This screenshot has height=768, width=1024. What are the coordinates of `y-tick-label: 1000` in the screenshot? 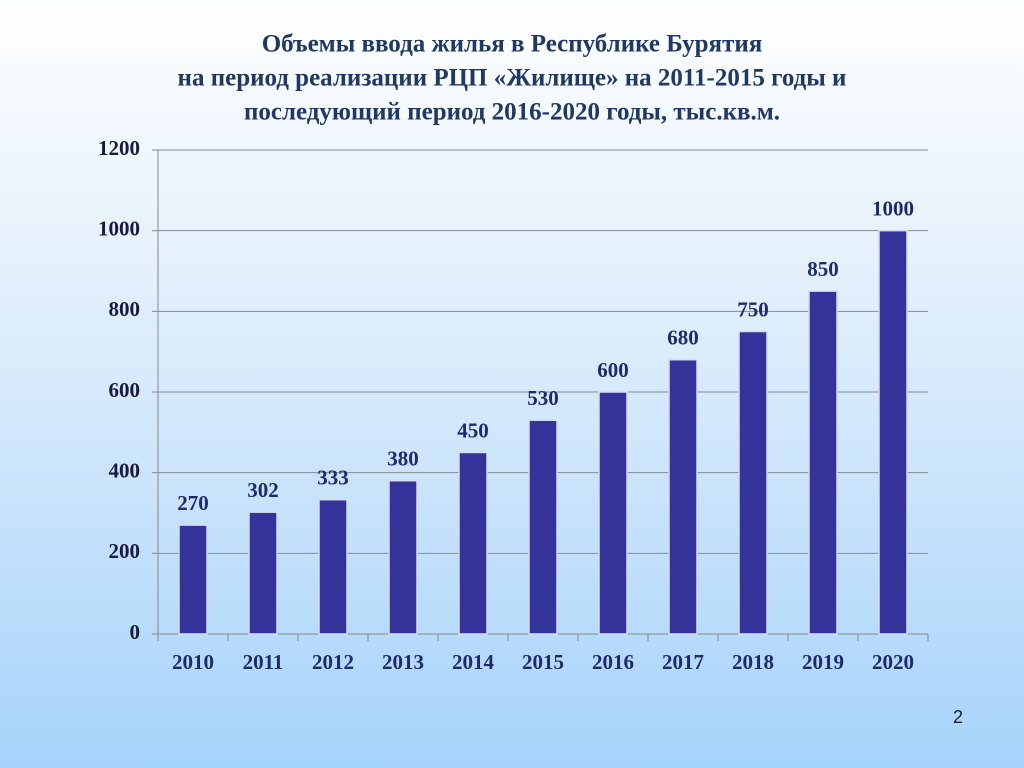 It's located at (119, 228).